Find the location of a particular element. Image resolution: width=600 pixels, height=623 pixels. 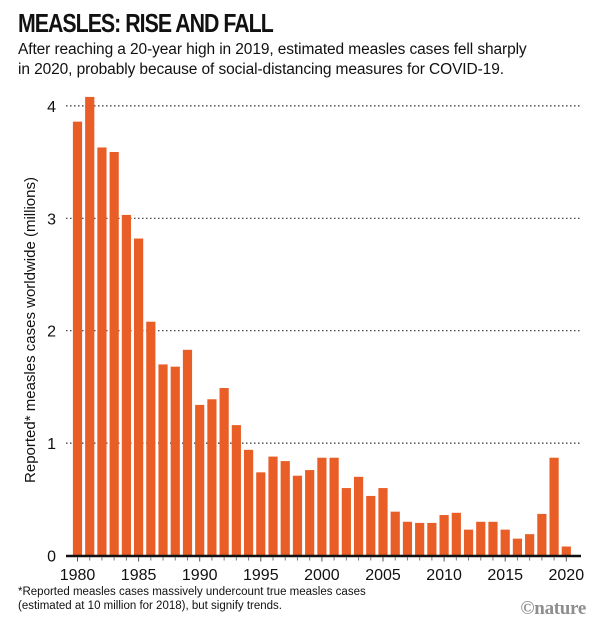

bar-2001 is located at coordinates (334, 506).